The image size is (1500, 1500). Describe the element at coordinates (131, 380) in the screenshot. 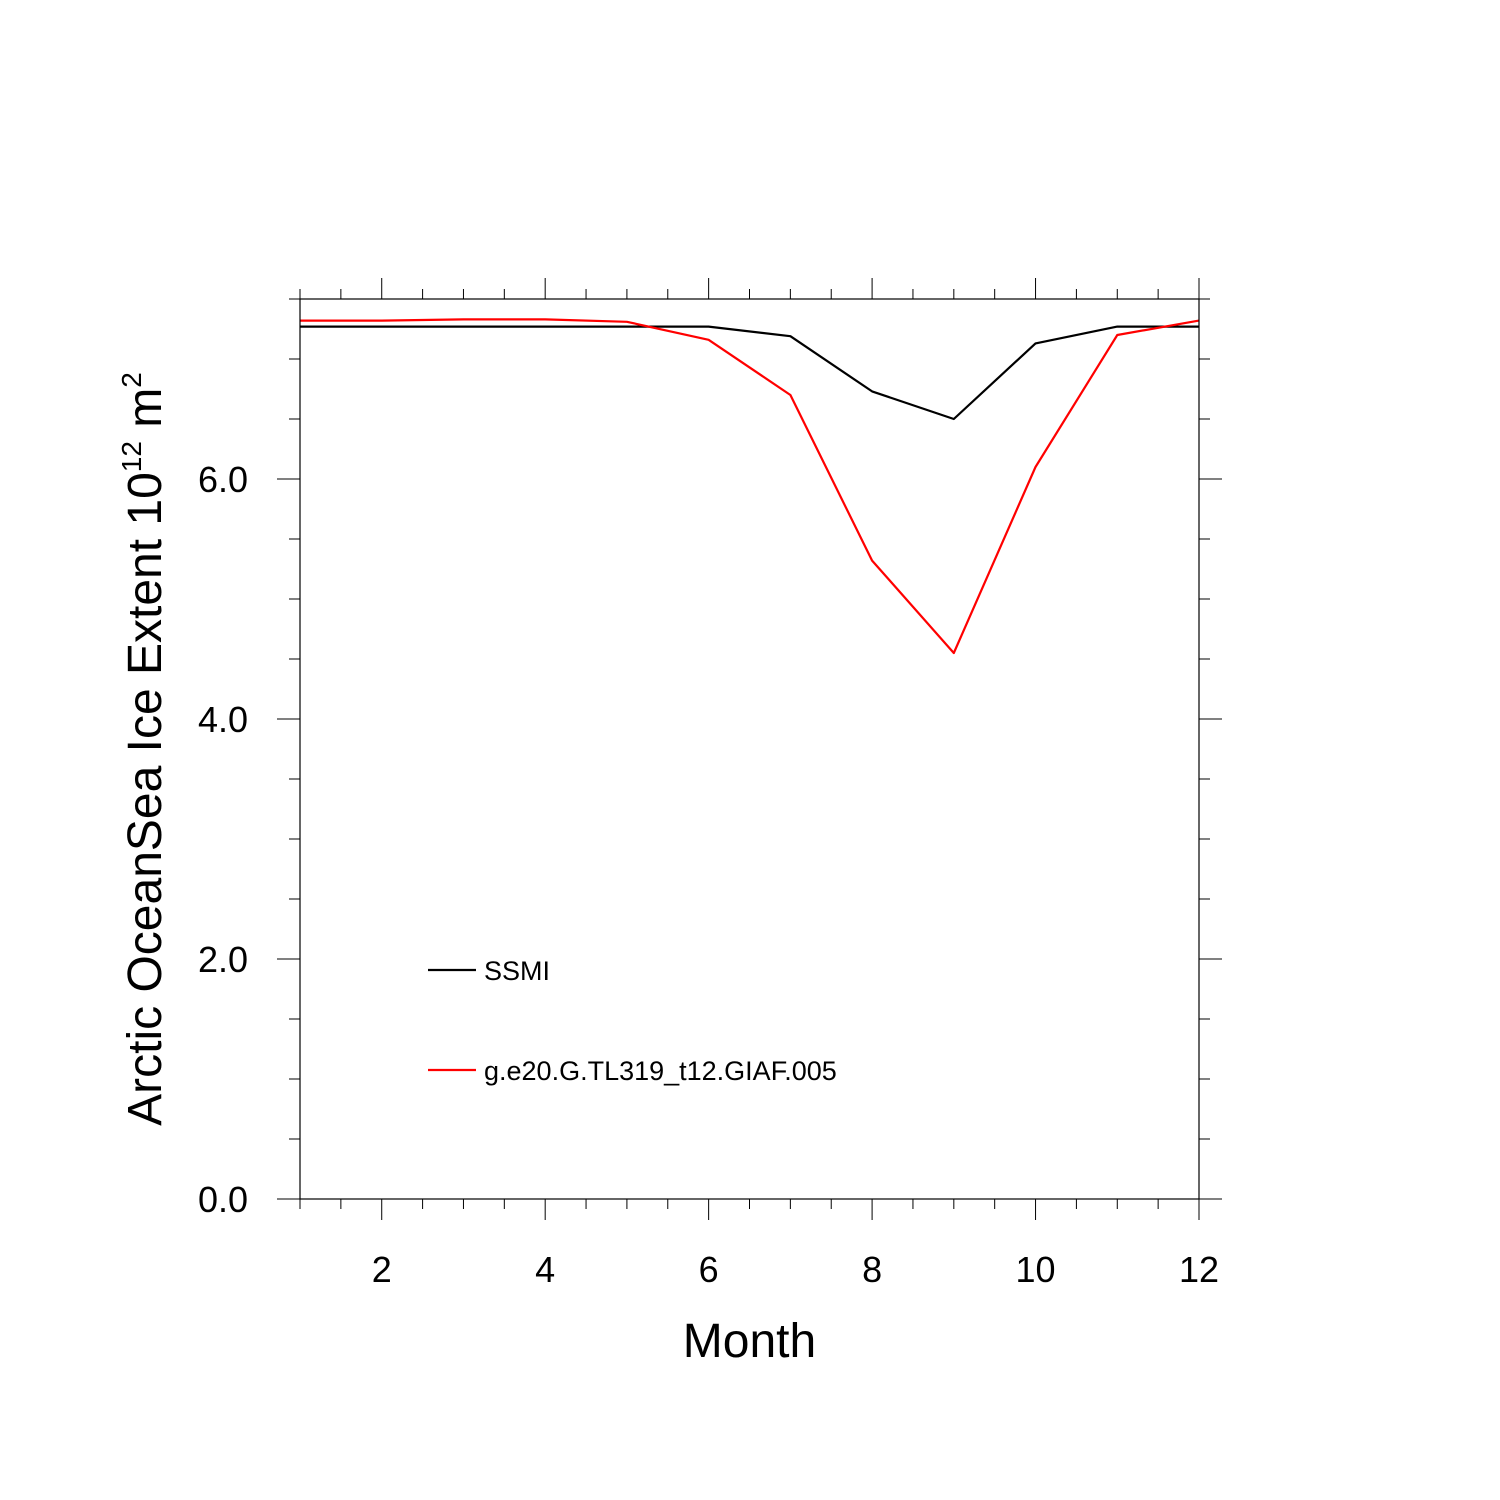

I see `y-axis-title-unit-exponent: 2` at that location.